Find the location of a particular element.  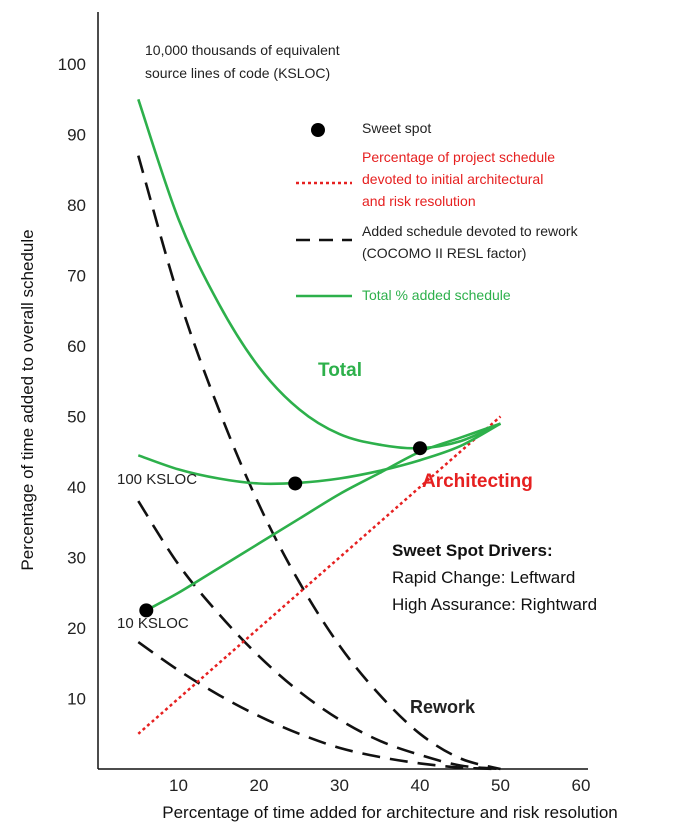

sweet-spot-points is located at coordinates (283, 529).